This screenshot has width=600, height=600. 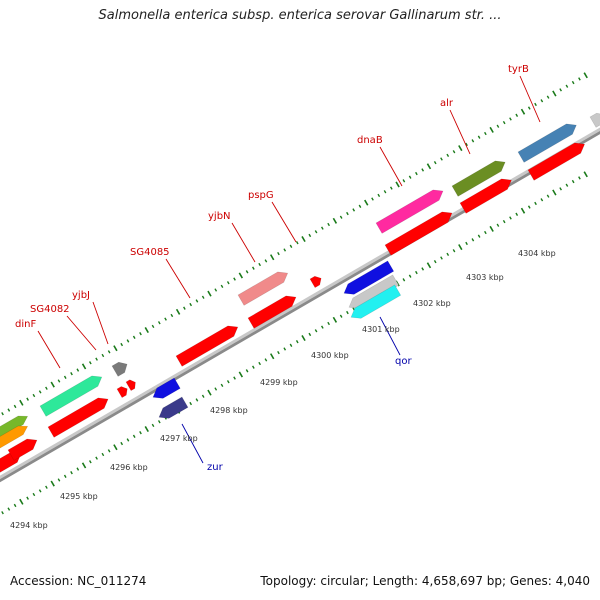 What do you see at coordinates (447, 103) in the screenshot?
I see `gene-label-alr: alr` at bounding box center [447, 103].